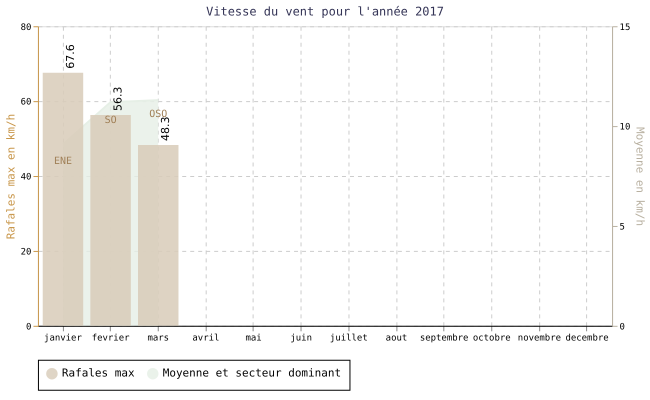  Describe the element at coordinates (206, 338) in the screenshot. I see `x-tick-label: avril` at that location.